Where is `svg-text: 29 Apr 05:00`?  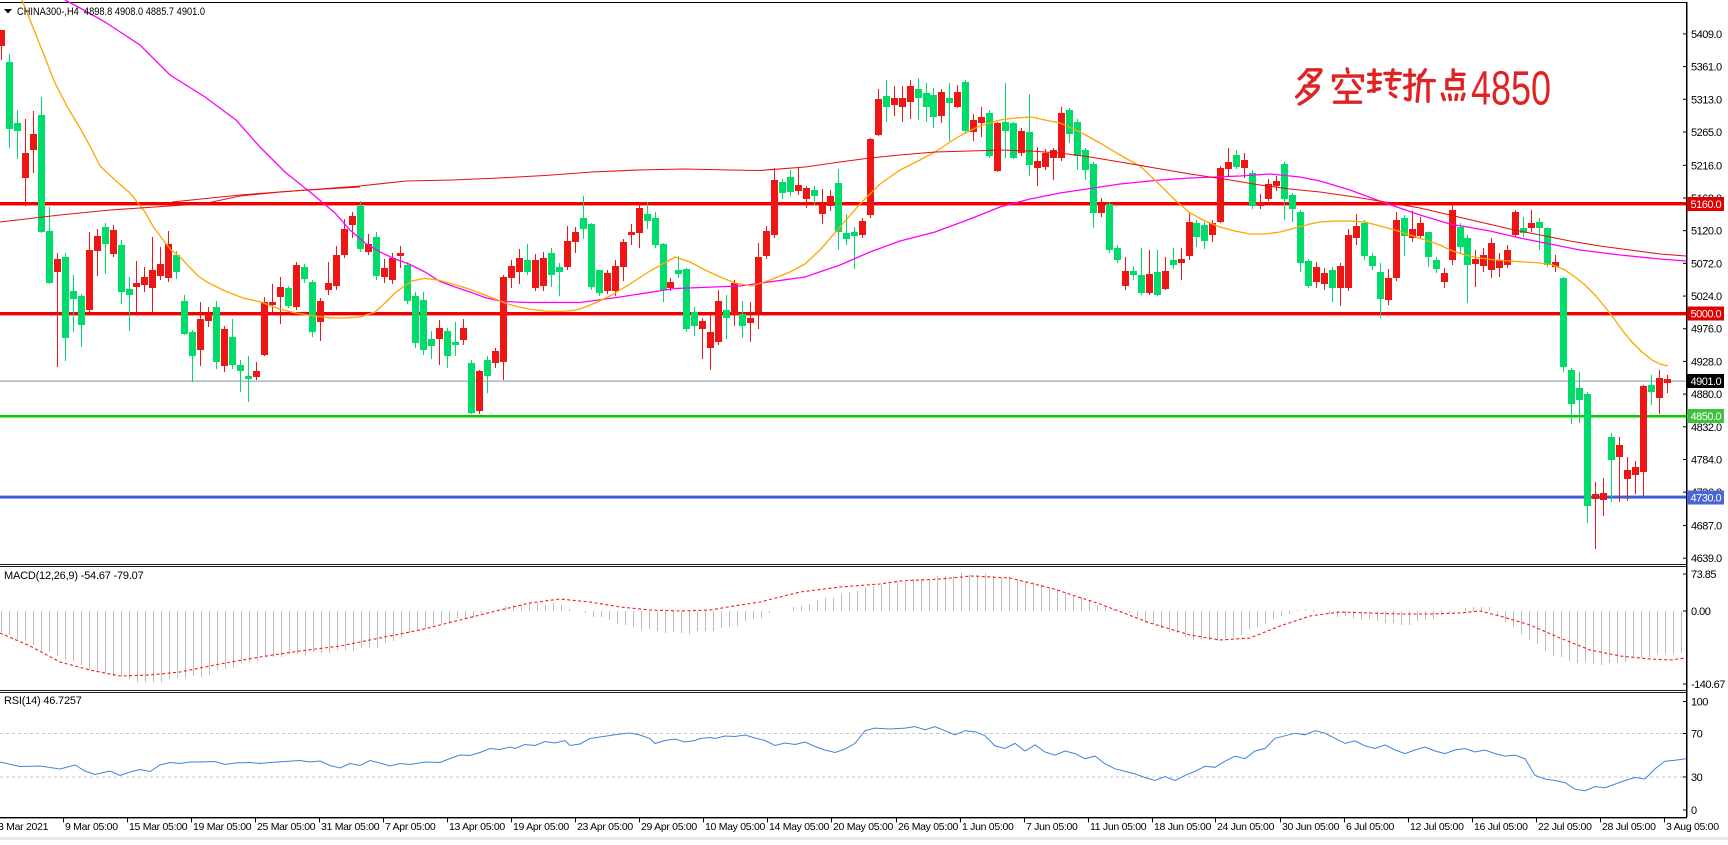
svg-text: 29 Apr 05:00 is located at coordinates (669, 827).